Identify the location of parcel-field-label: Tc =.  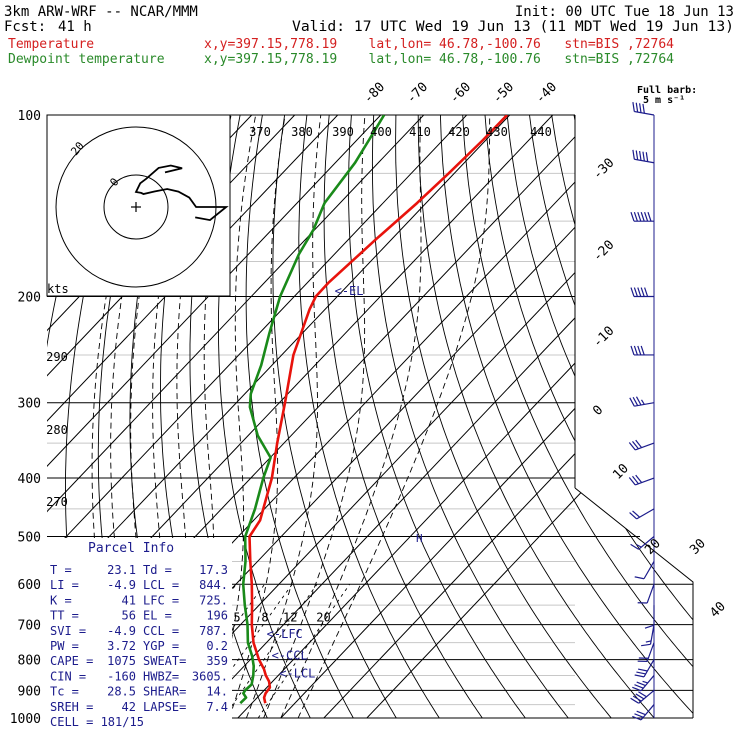
(64, 692).